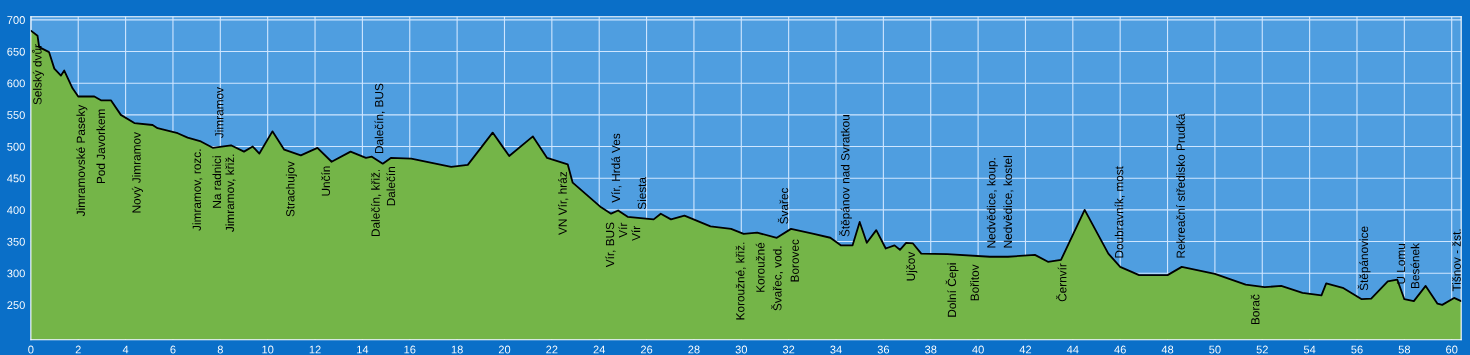 The width and height of the screenshot is (1470, 355). What do you see at coordinates (740, 281) in the screenshot?
I see `annotation: Koroužné, křiž.` at bounding box center [740, 281].